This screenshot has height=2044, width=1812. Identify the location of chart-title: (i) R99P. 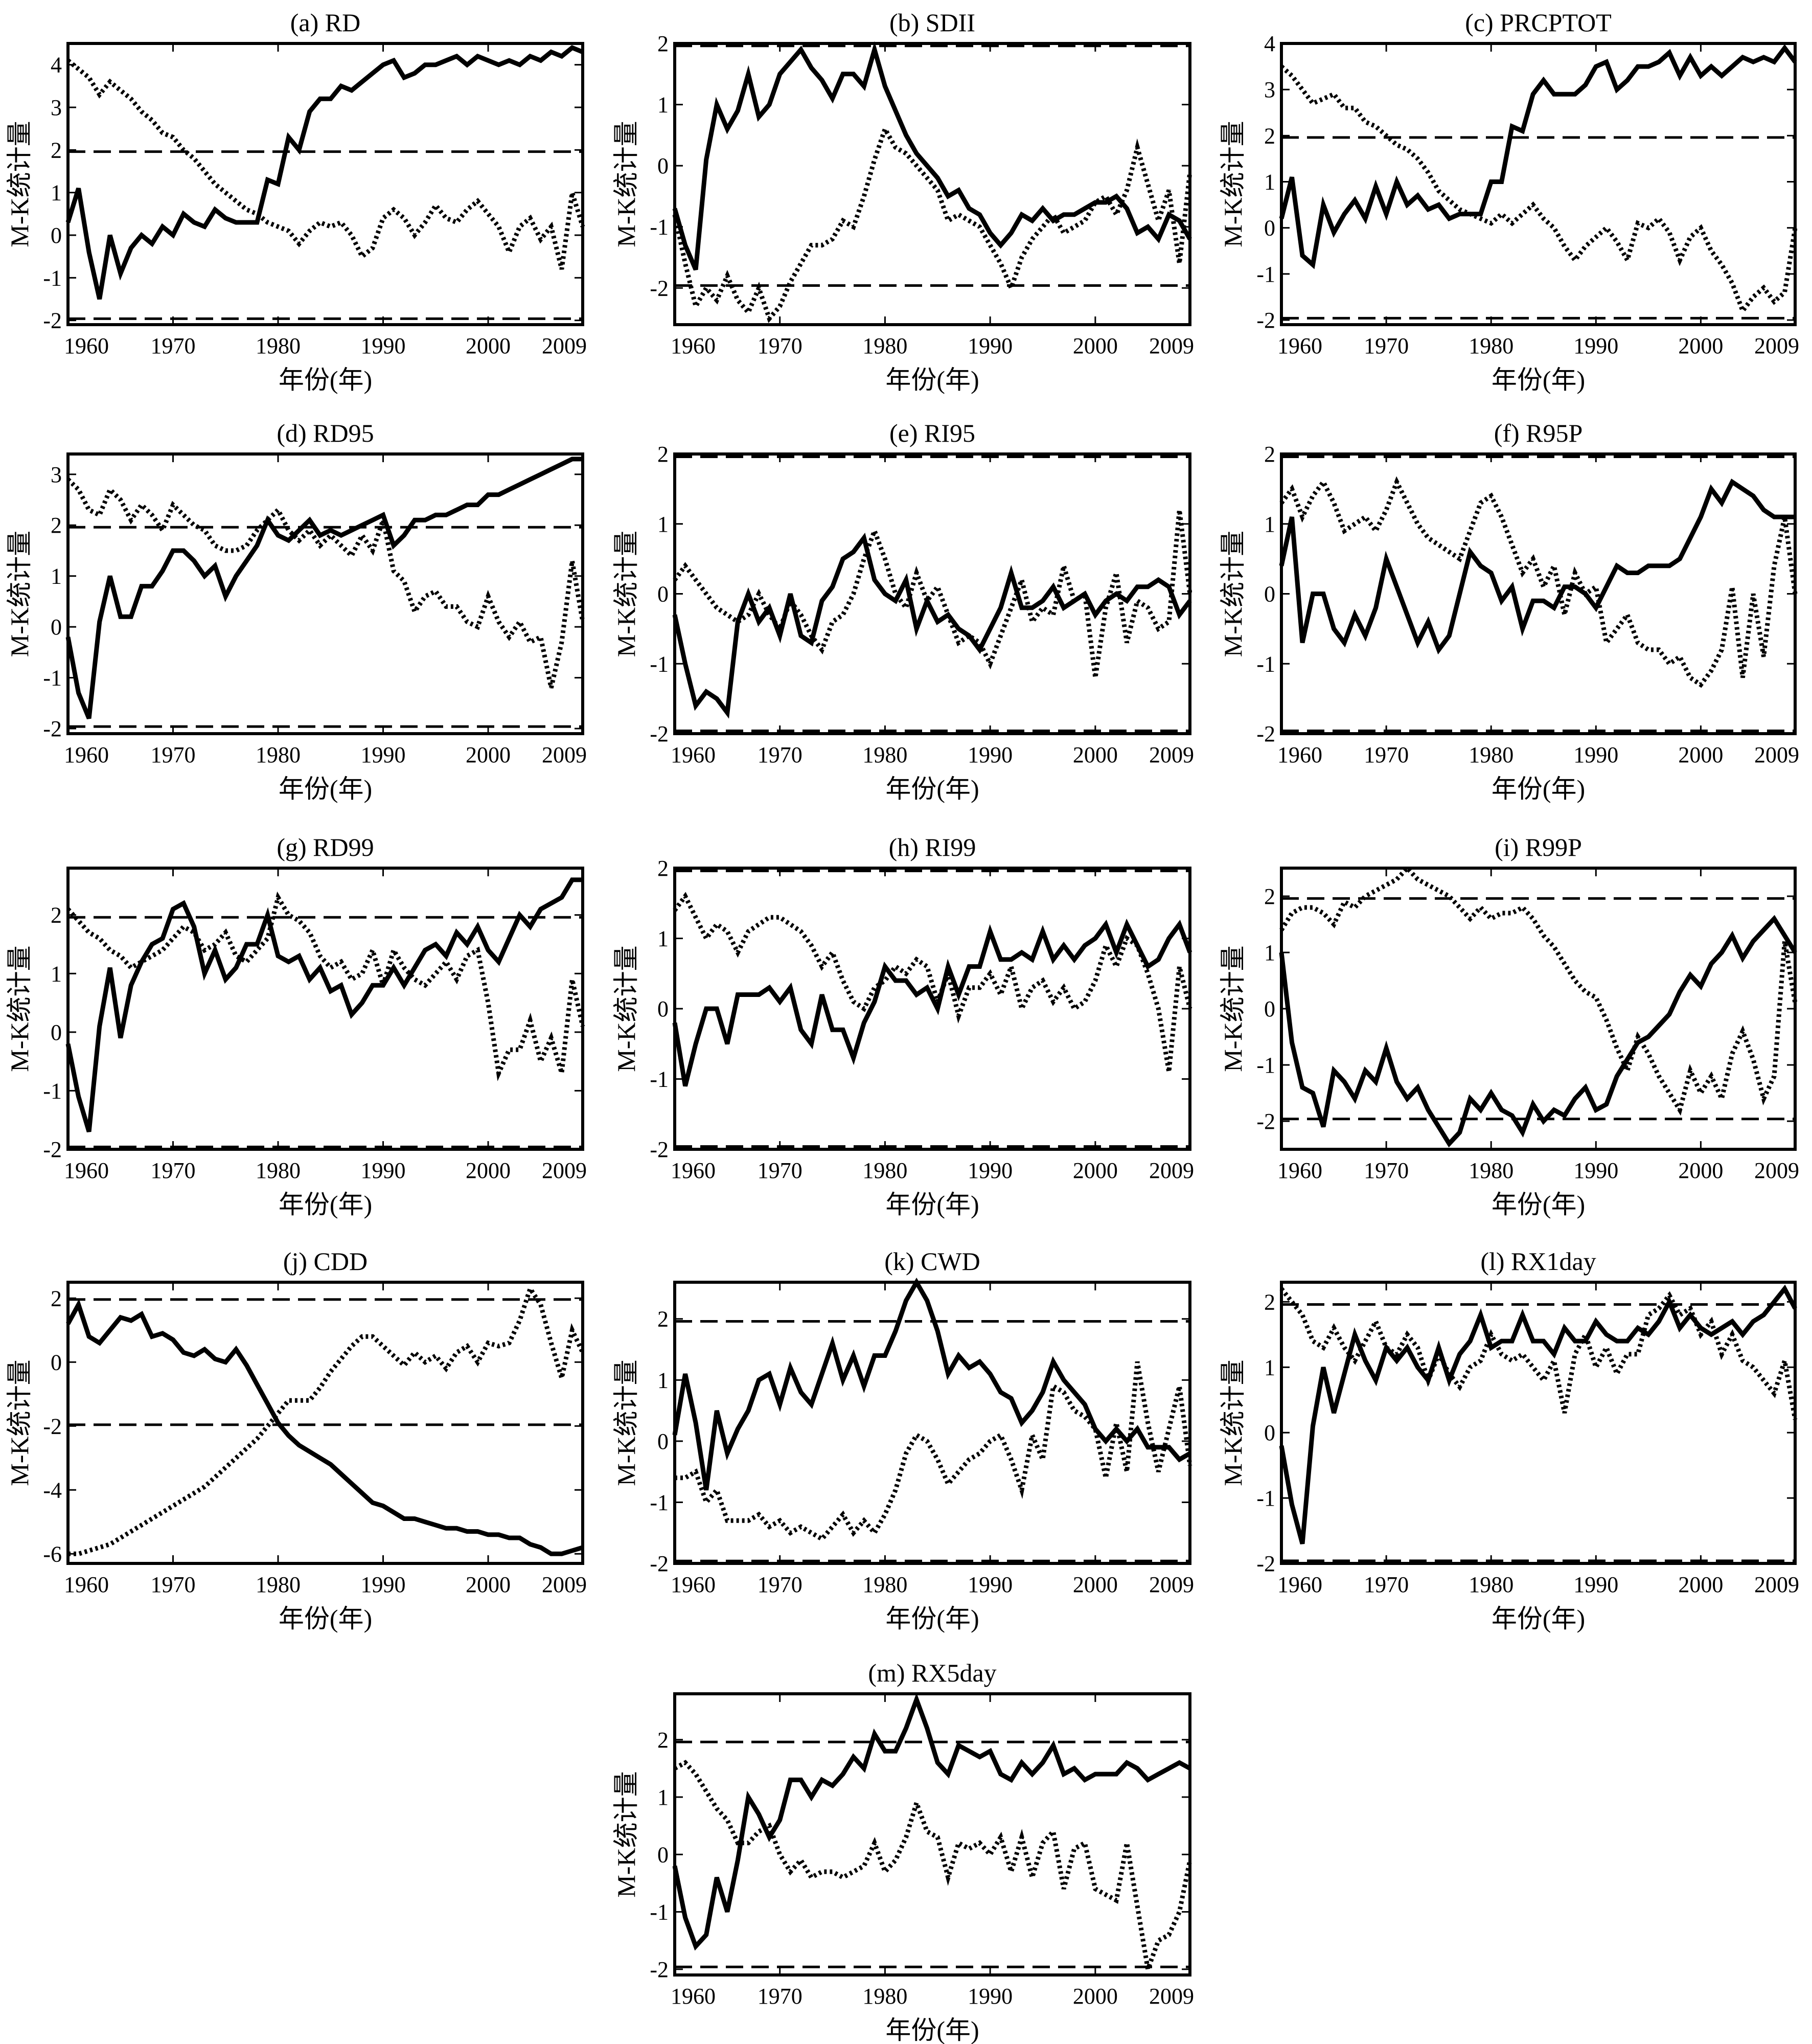
(1538, 847).